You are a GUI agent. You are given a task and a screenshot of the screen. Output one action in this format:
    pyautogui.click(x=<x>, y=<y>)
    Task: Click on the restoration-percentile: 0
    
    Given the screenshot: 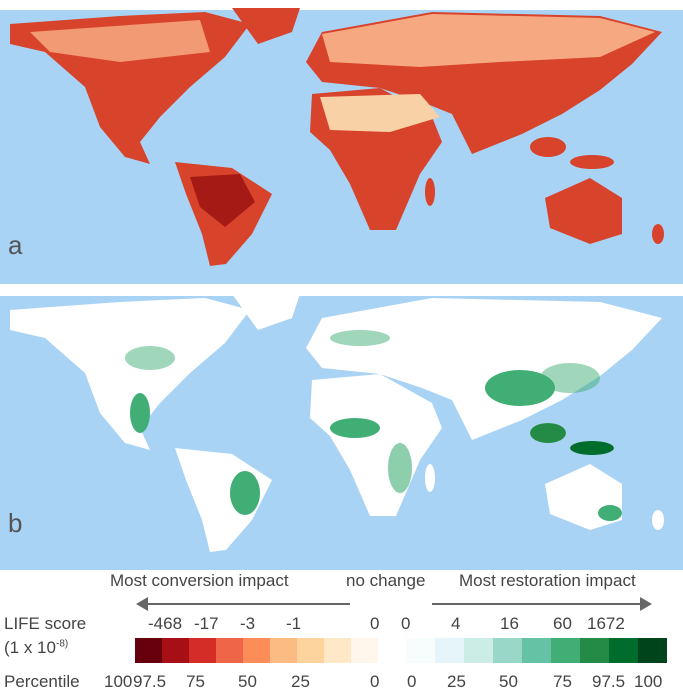 What is the action you would take?
    pyautogui.click(x=412, y=681)
    